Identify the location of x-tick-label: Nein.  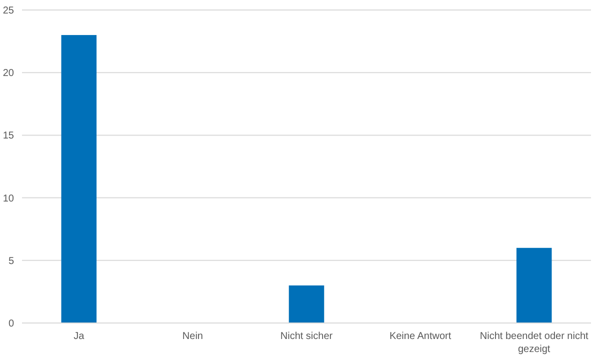
(192, 336).